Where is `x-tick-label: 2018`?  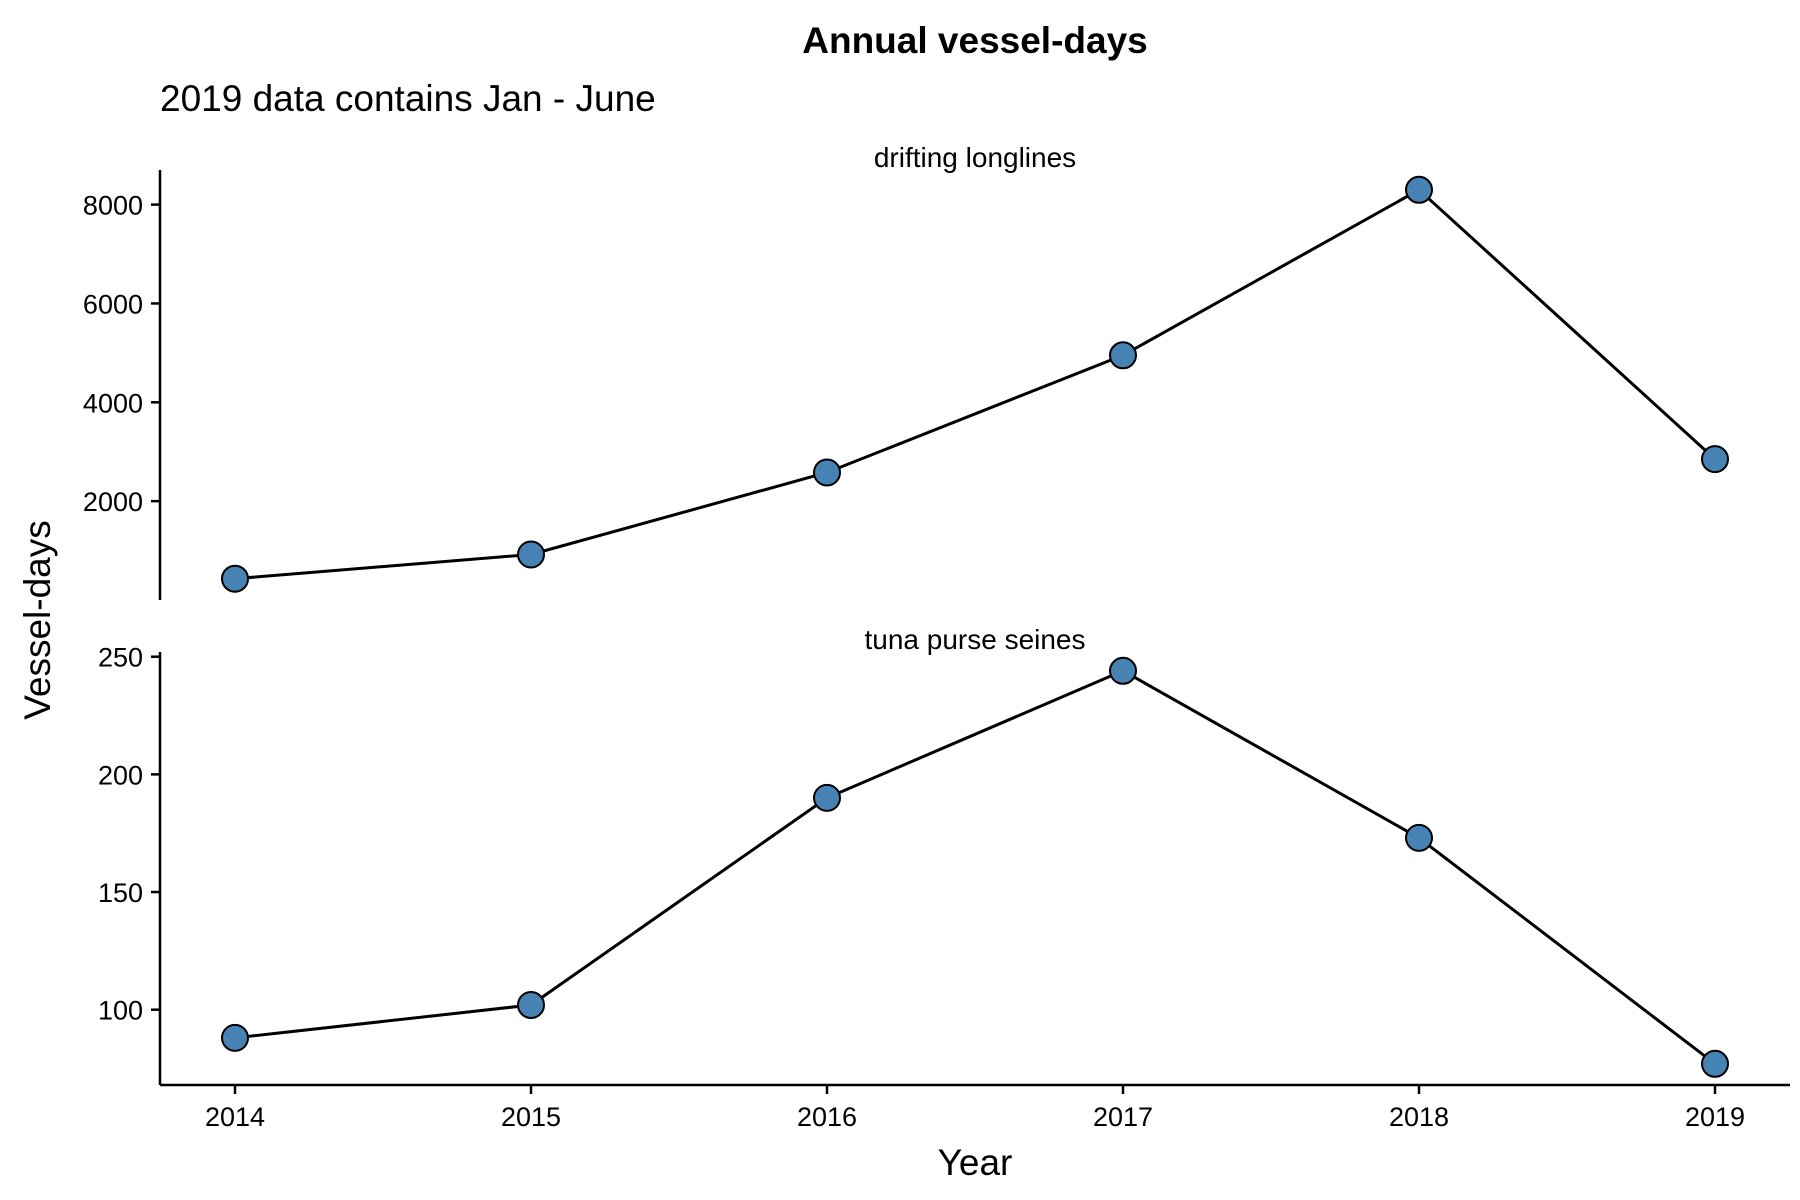
x-tick-label: 2018 is located at coordinates (1419, 1117).